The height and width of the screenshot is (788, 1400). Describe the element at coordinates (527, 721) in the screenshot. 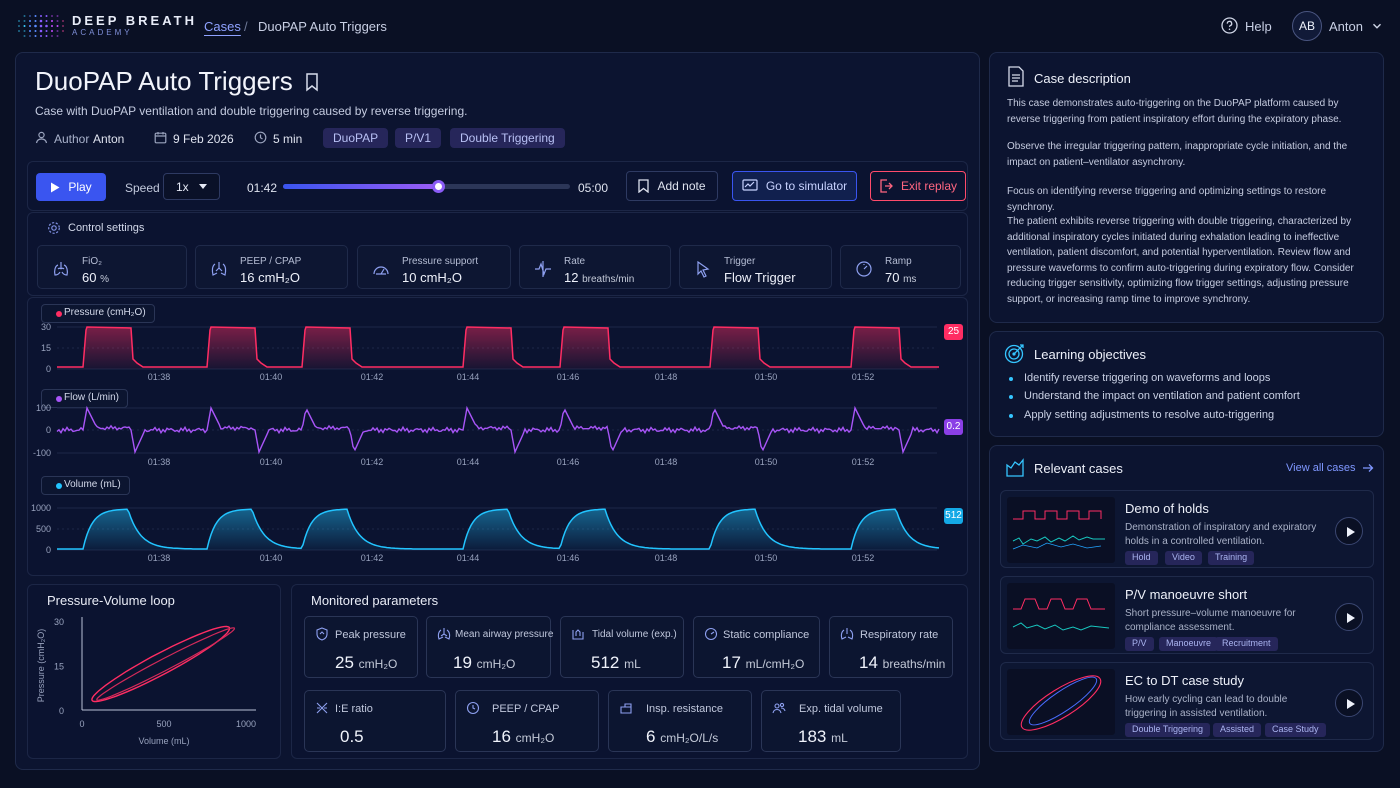

I see `param-peep-cpap: PEEP / CPAP 16 cmH₂O` at that location.